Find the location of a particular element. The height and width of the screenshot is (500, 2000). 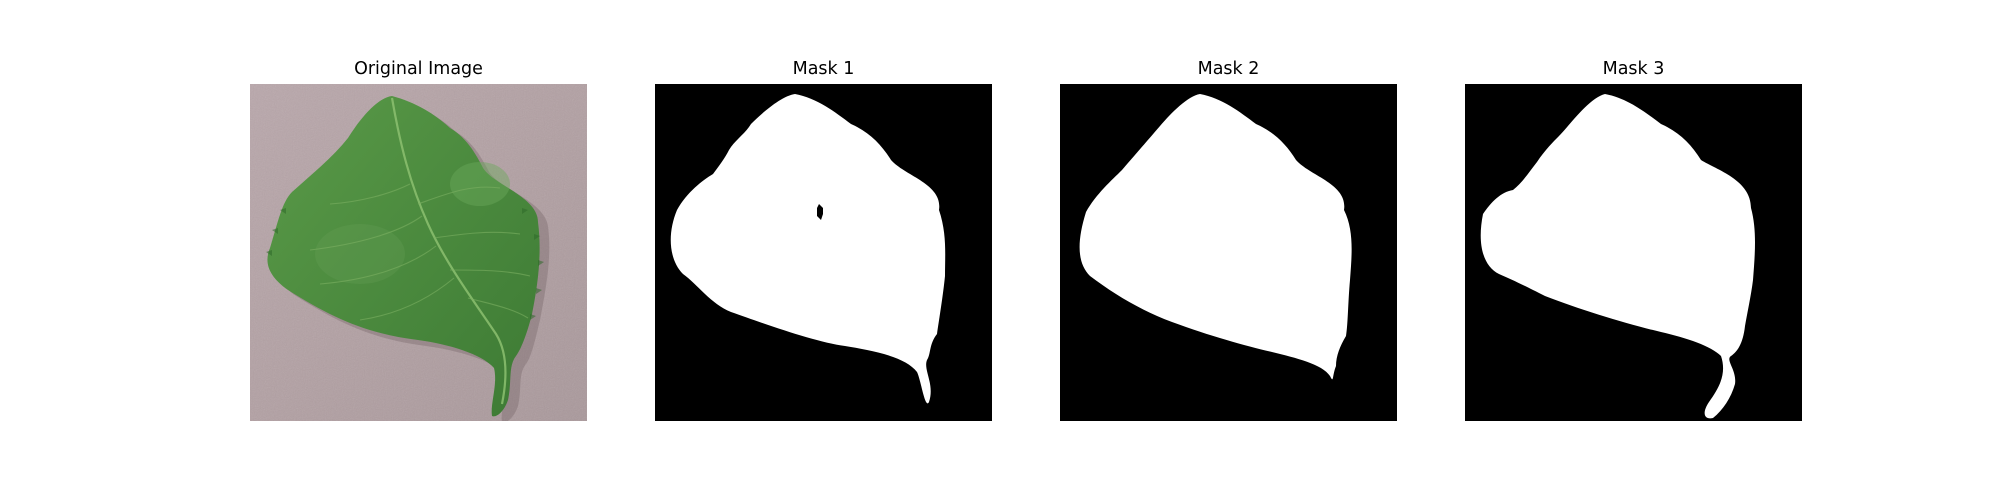

mask-1-image is located at coordinates (823, 252).